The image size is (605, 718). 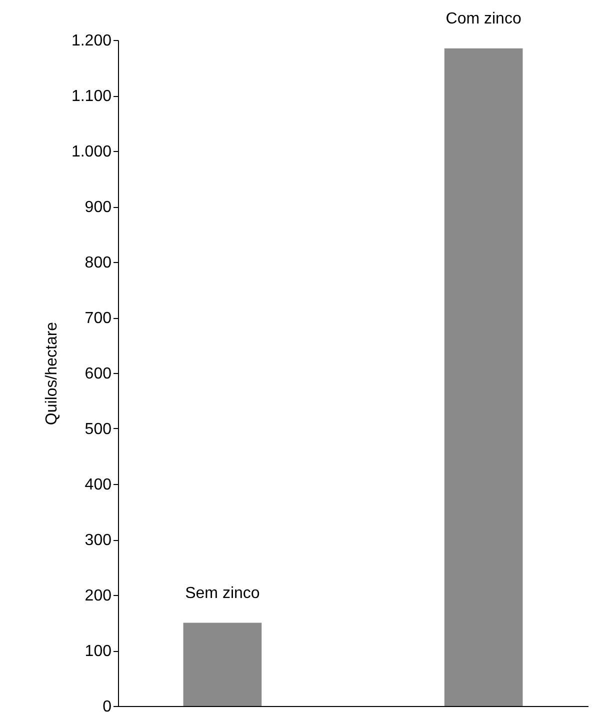 I want to click on x-tick-label: Sem zinco, so click(x=222, y=593).